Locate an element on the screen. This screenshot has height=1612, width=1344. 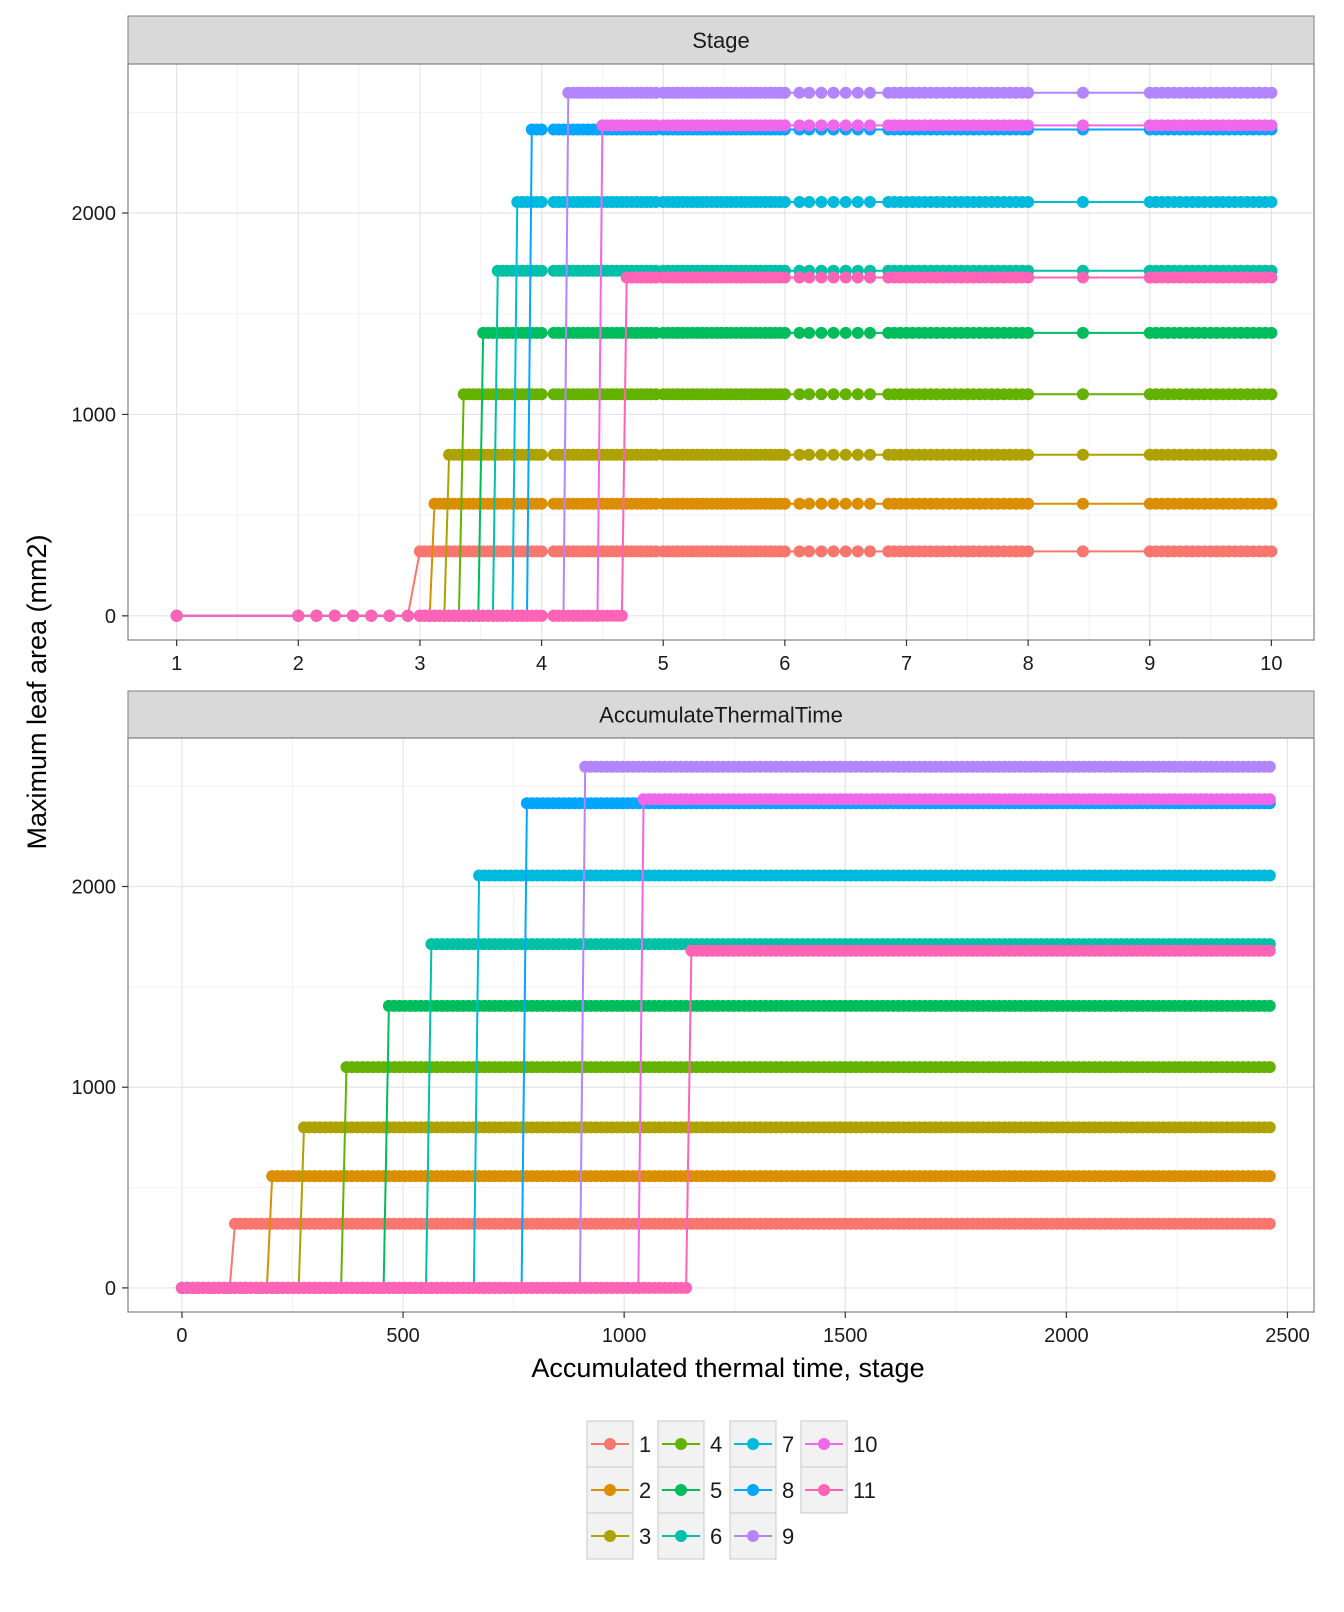
legend-item-4: 4 is located at coordinates (689, 1444).